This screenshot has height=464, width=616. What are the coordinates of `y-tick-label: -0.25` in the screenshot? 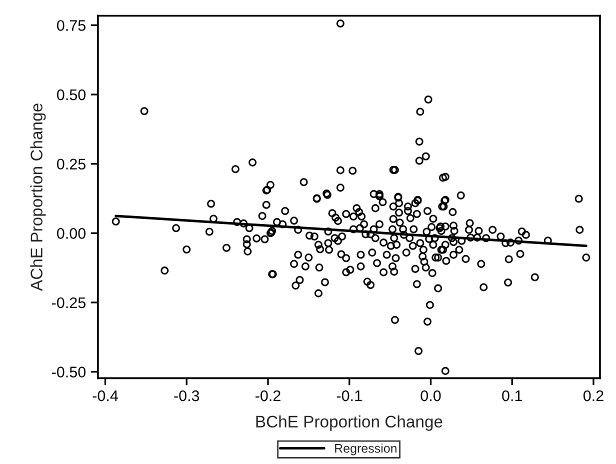 It's located at (69, 302).